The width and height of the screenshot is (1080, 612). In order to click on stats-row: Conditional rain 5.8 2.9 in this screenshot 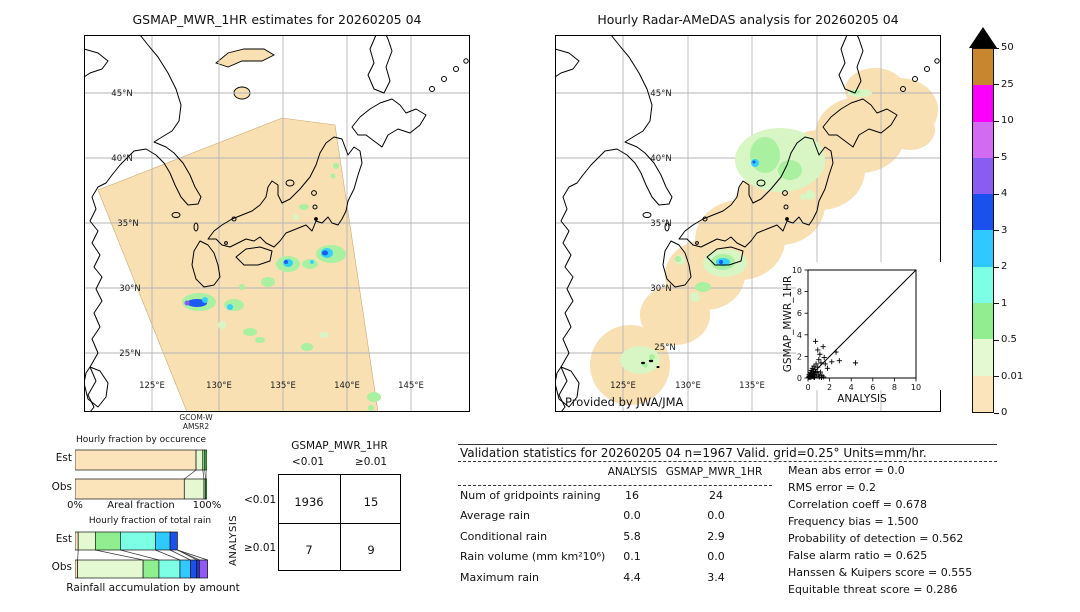, I will do `click(592, 536)`.